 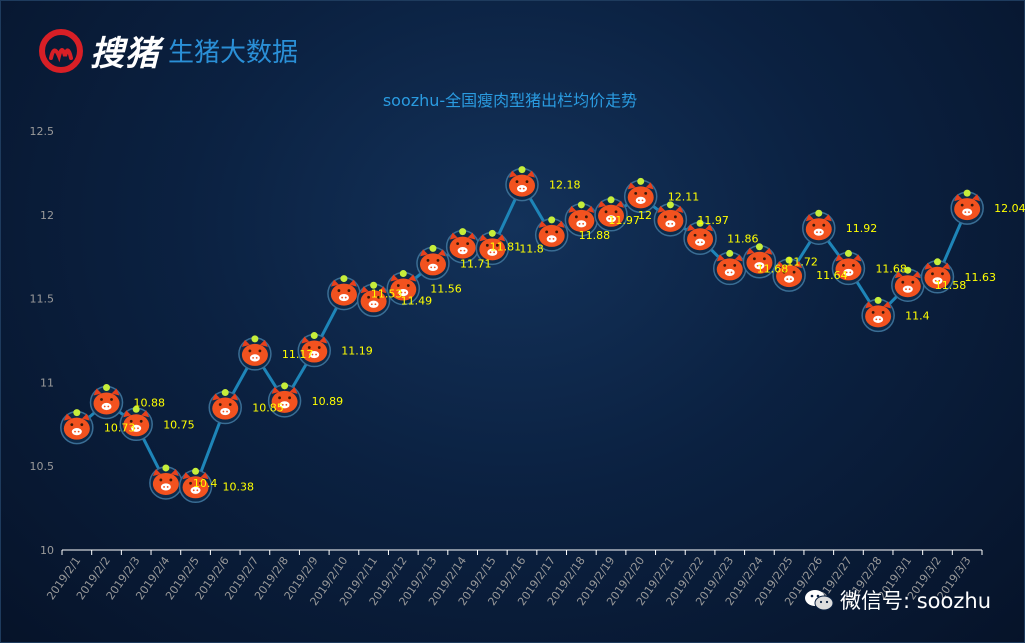 What do you see at coordinates (862, 228) in the screenshot?
I see `data-label: 11.92` at bounding box center [862, 228].